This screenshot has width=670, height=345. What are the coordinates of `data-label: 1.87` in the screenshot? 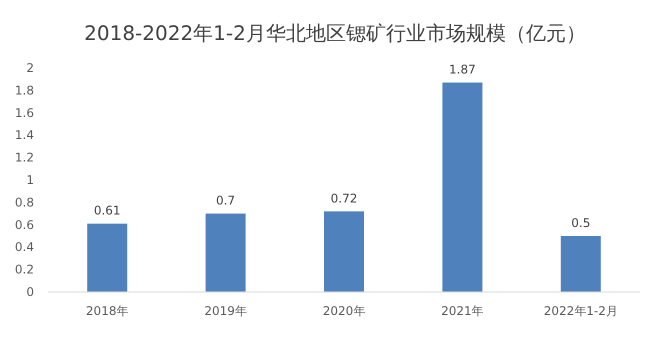 It's located at (462, 69).